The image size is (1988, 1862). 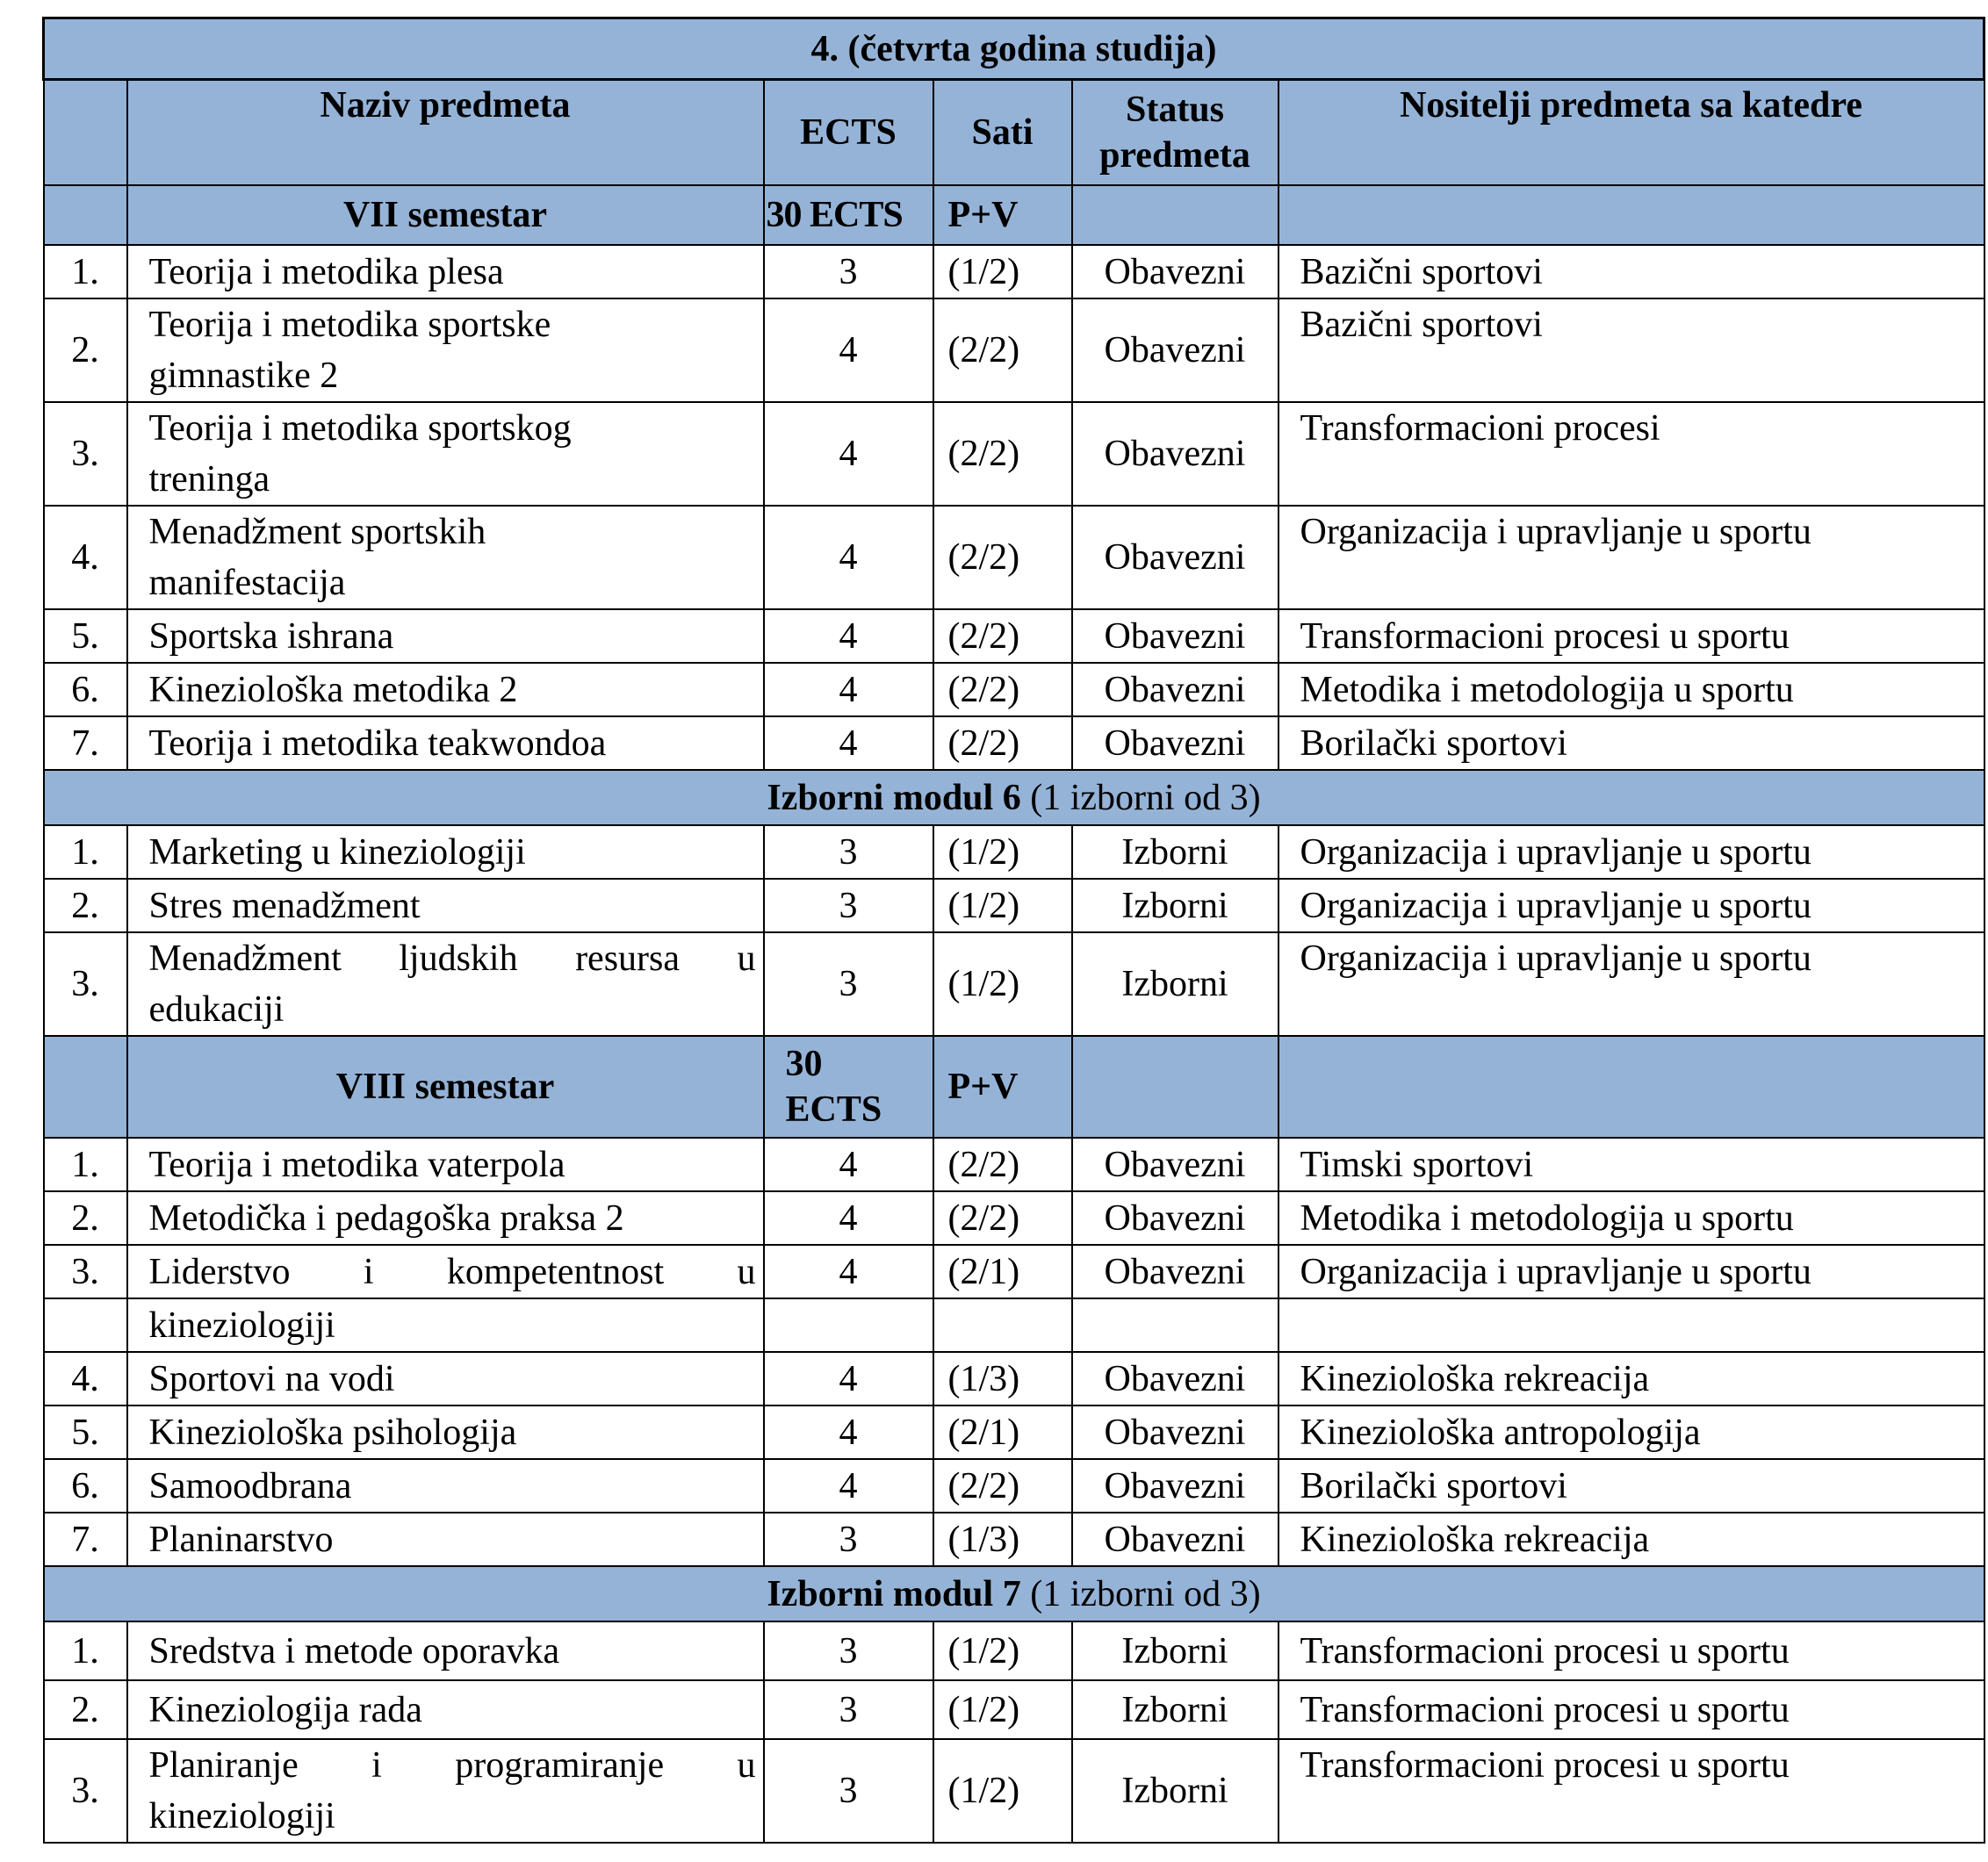 I want to click on semester-row: VIII semestar 30 ECTS P+V, so click(x=1013, y=1087).